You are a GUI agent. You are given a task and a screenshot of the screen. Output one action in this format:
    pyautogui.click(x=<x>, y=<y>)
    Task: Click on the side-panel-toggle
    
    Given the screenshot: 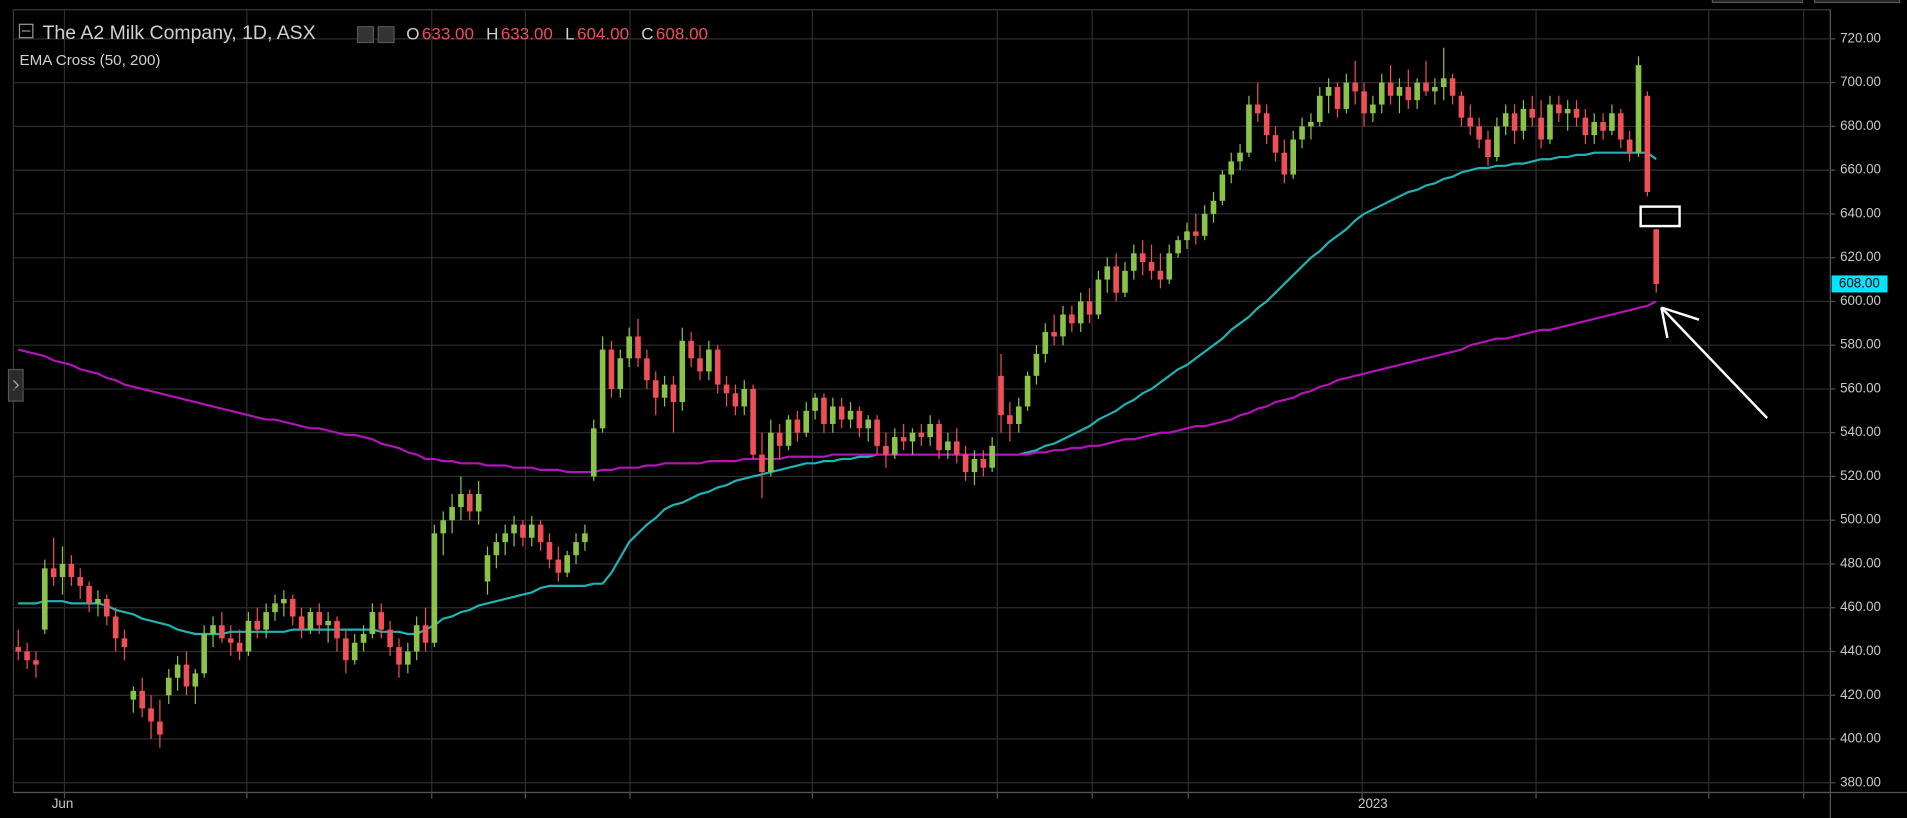 What is the action you would take?
    pyautogui.click(x=15, y=385)
    